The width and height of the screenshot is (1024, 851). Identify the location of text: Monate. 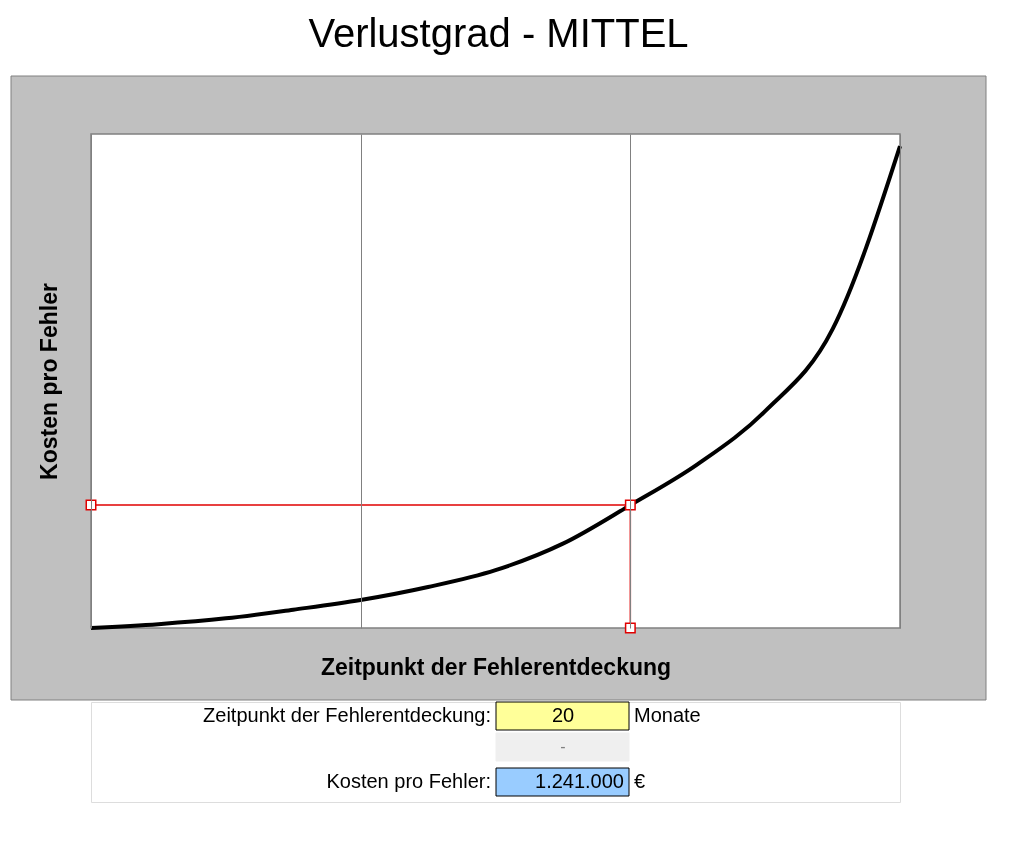
(667, 715).